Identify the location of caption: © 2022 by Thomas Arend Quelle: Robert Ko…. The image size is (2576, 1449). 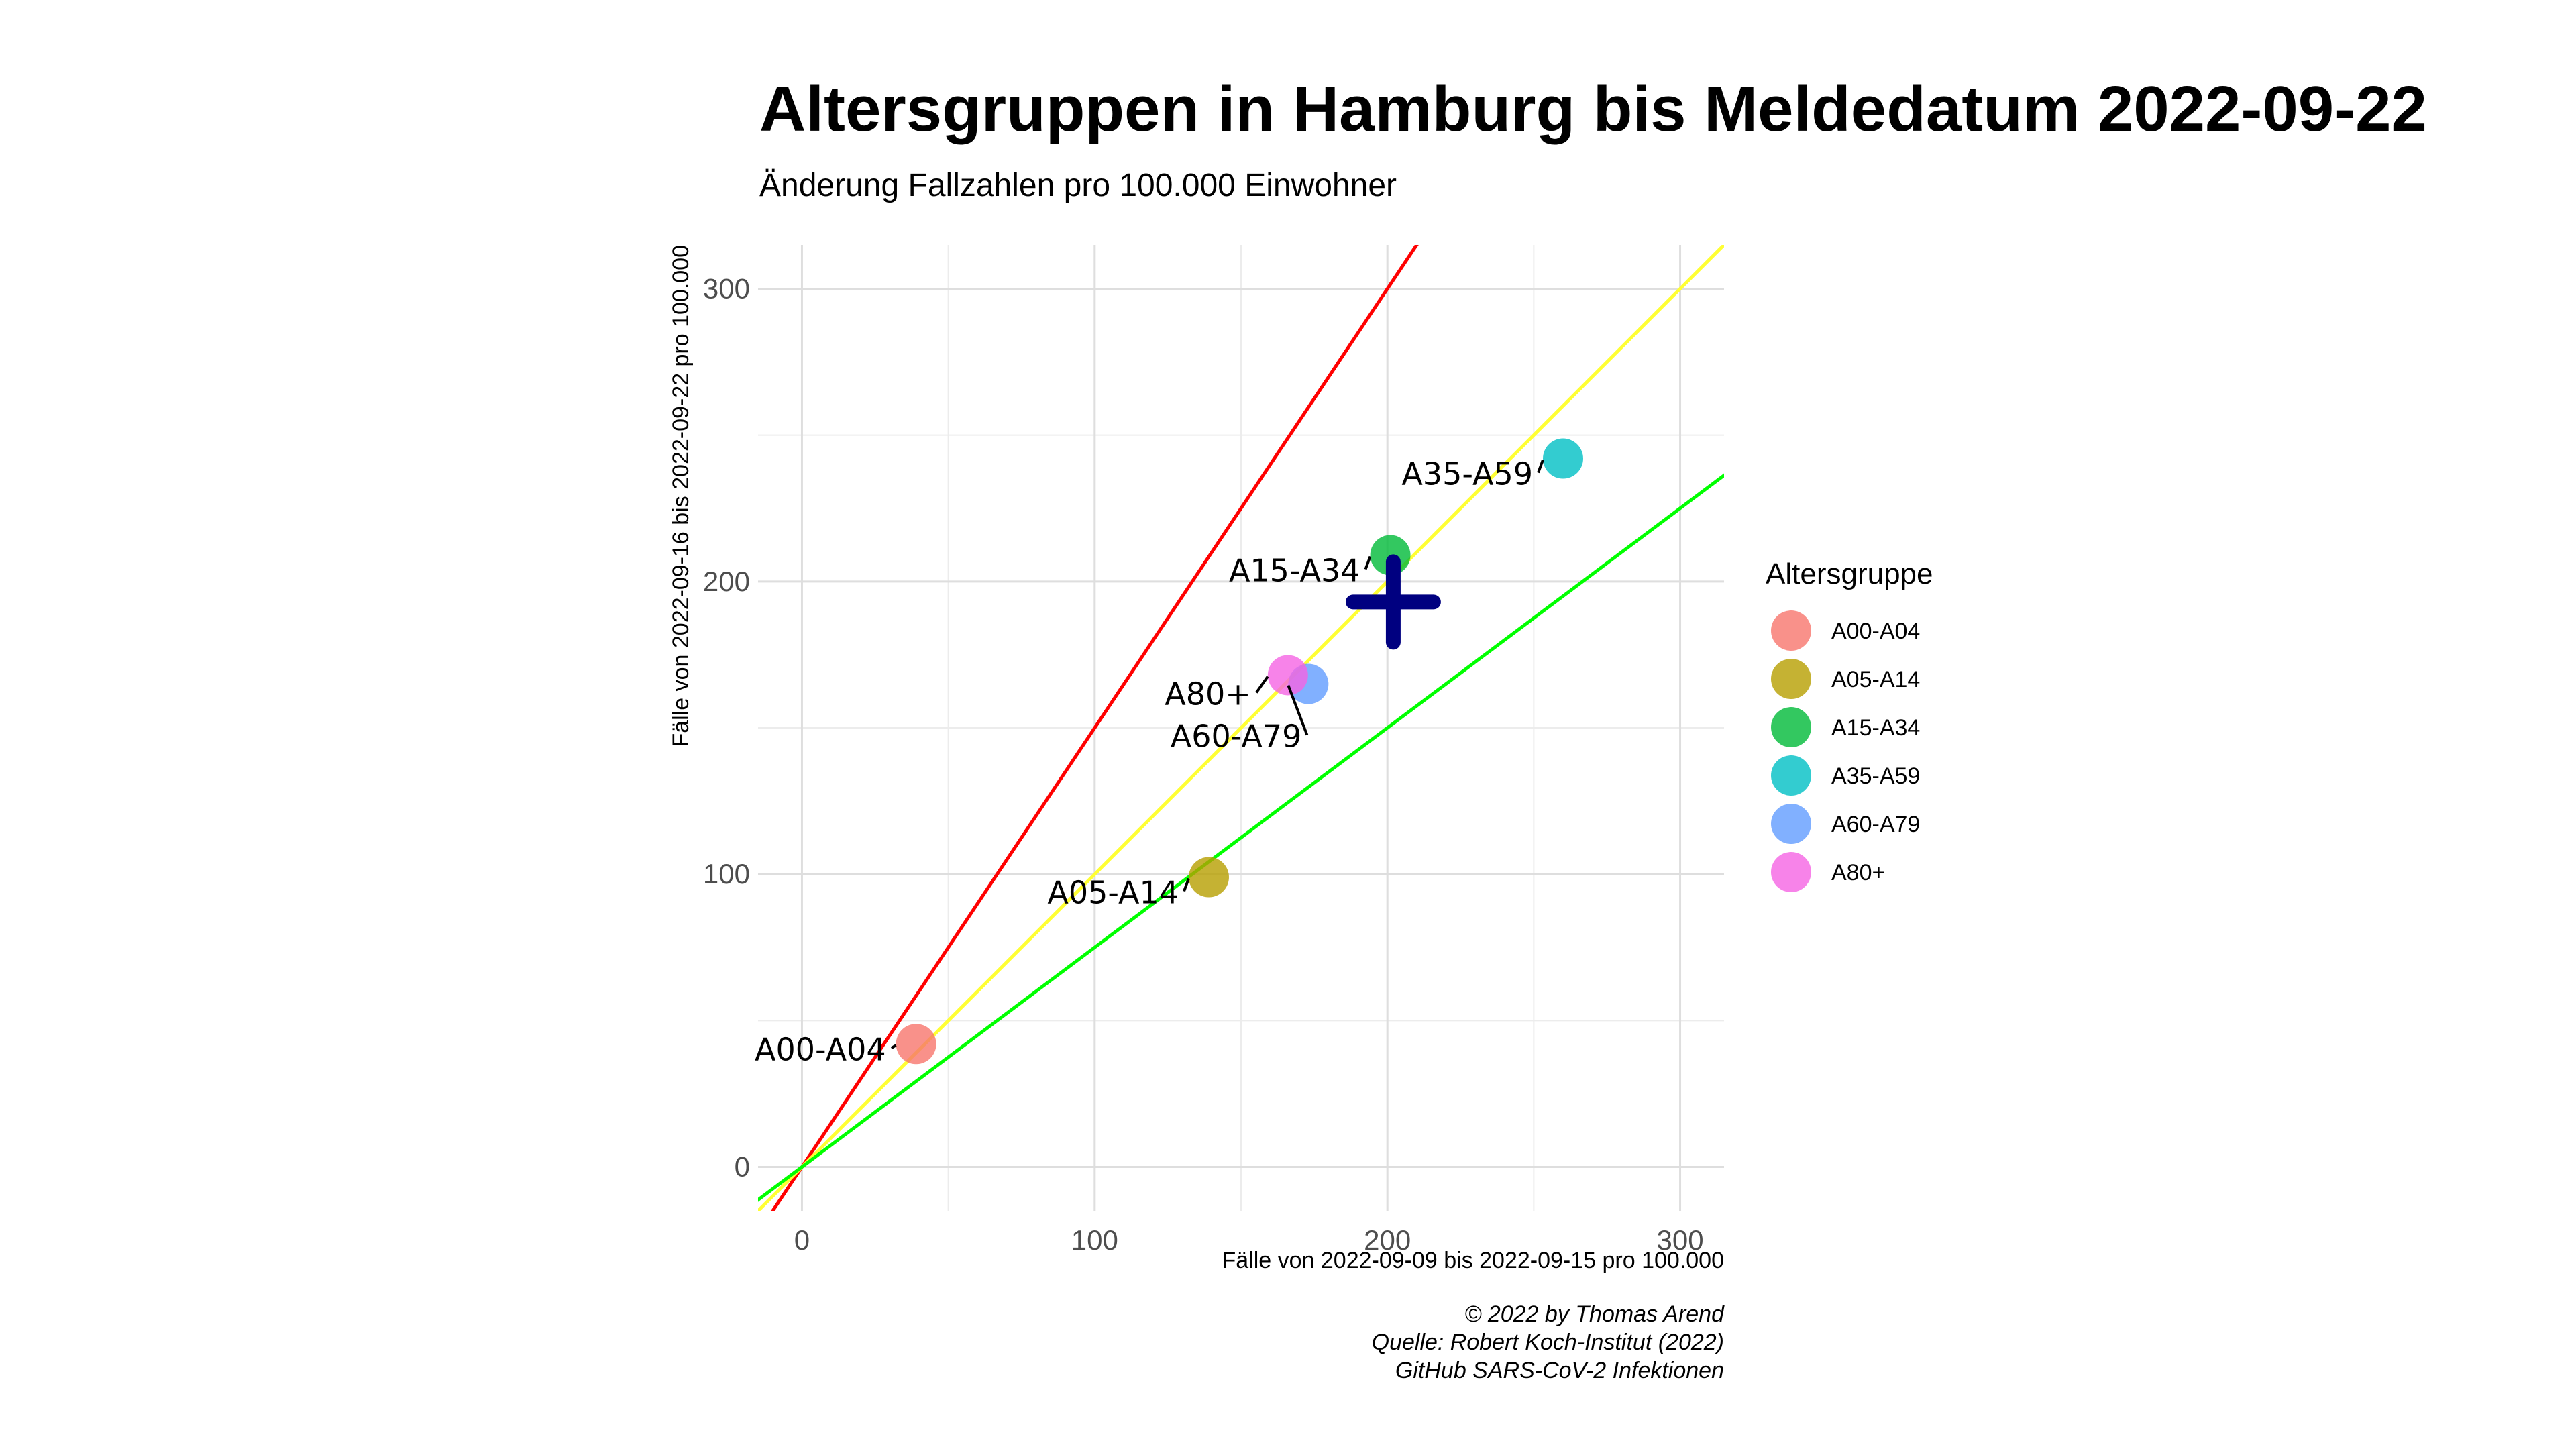
(1548, 1342).